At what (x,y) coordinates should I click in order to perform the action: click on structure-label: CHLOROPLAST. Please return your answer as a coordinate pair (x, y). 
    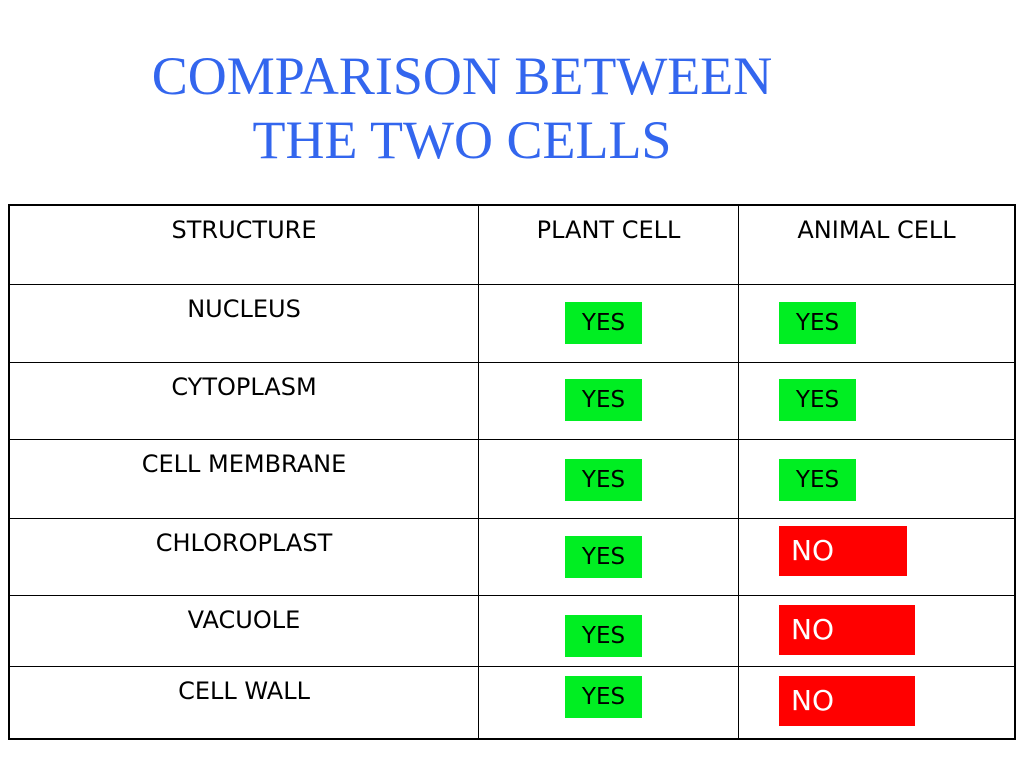
    Looking at the image, I should click on (244, 543).